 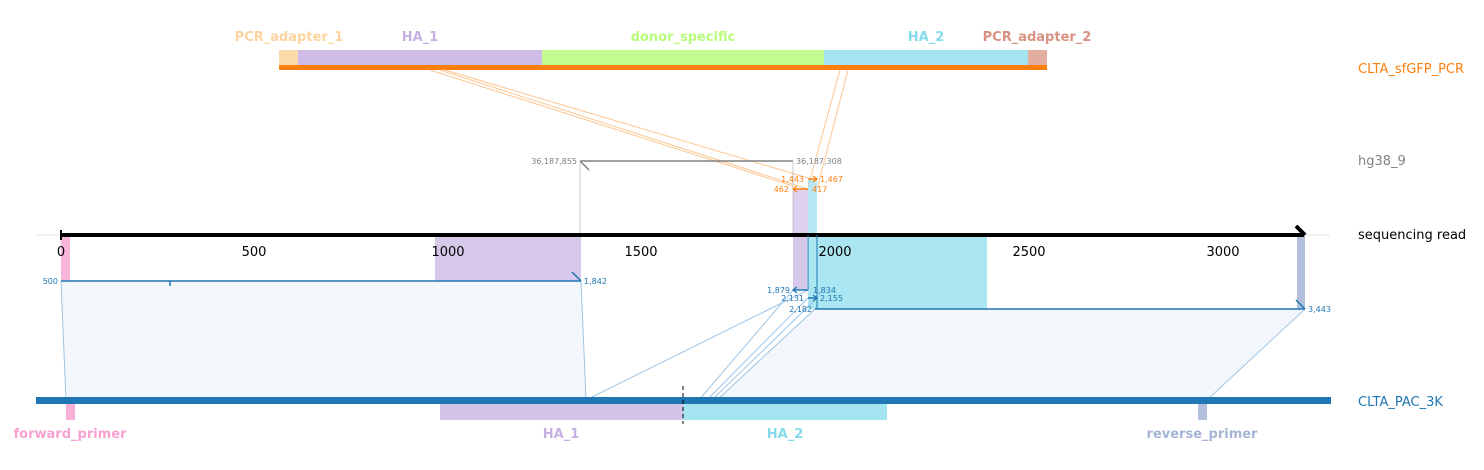 What do you see at coordinates (663, 67) in the screenshot?
I see `construct-backbone` at bounding box center [663, 67].